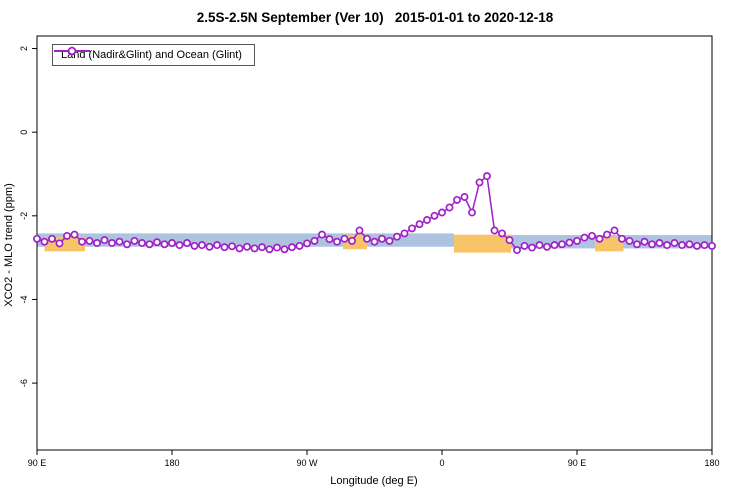 The height and width of the screenshot is (500, 750). What do you see at coordinates (37, 463) in the screenshot?
I see `x-tick-label: 90 E` at bounding box center [37, 463].